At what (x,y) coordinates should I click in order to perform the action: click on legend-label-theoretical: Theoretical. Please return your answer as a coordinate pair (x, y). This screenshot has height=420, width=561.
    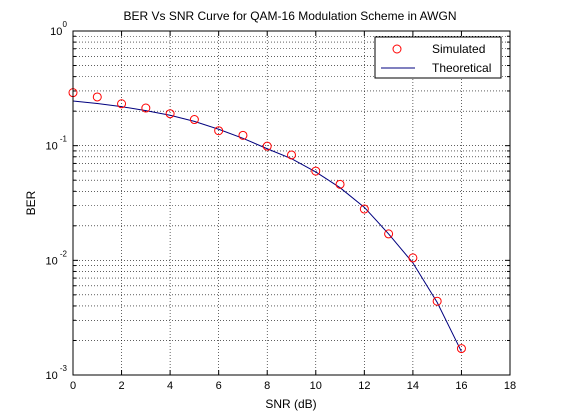
    Looking at the image, I should click on (461, 68).